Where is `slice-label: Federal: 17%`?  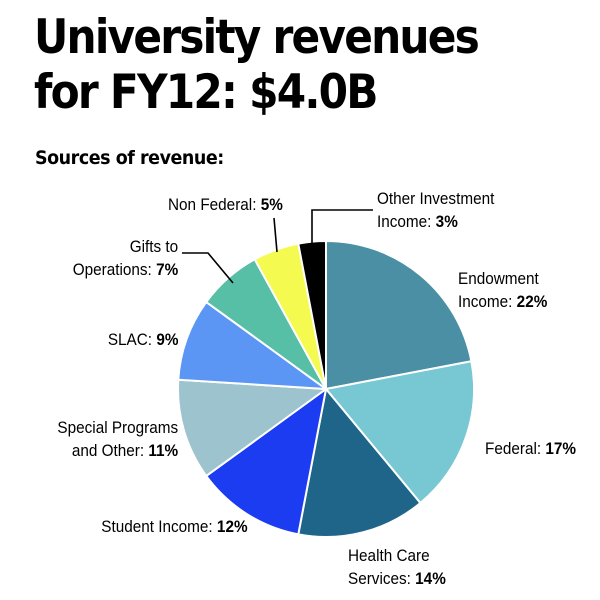 slice-label: Federal: 17% is located at coordinates (530, 448).